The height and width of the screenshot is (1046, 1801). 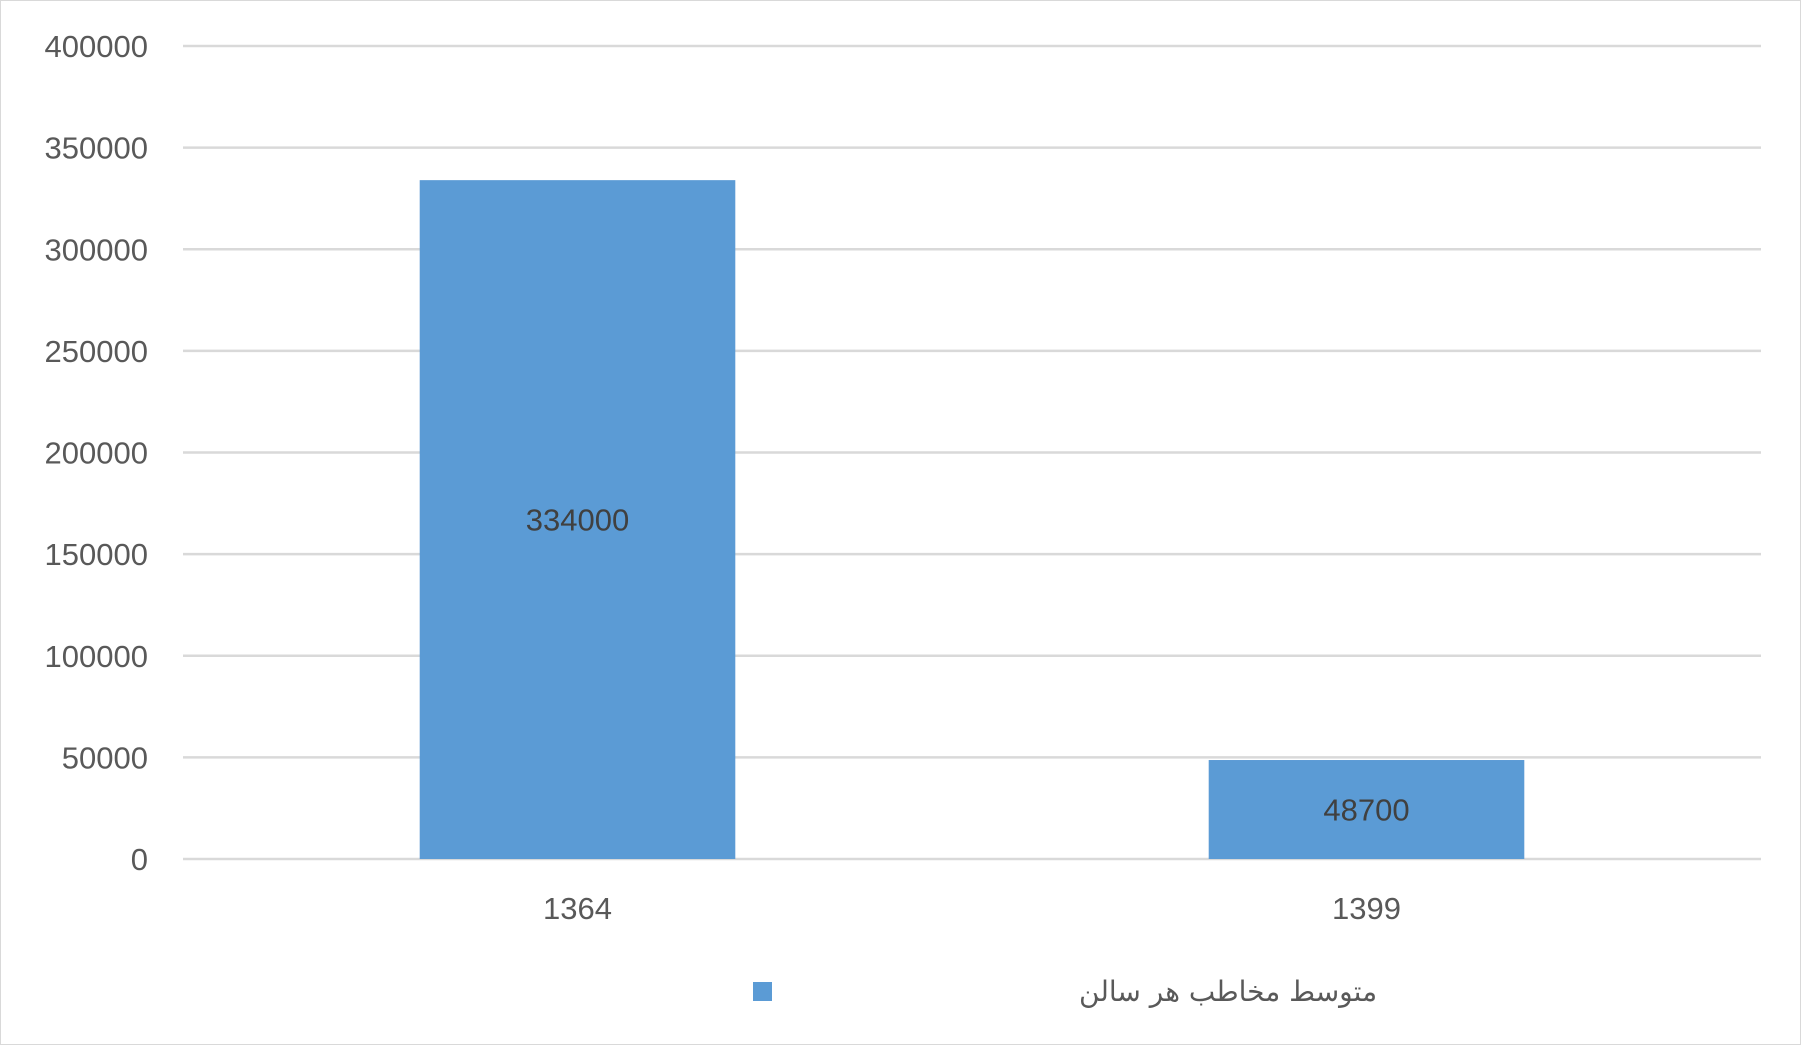 I want to click on legend: متوسط مخاطب هر سالن, so click(x=1065, y=991).